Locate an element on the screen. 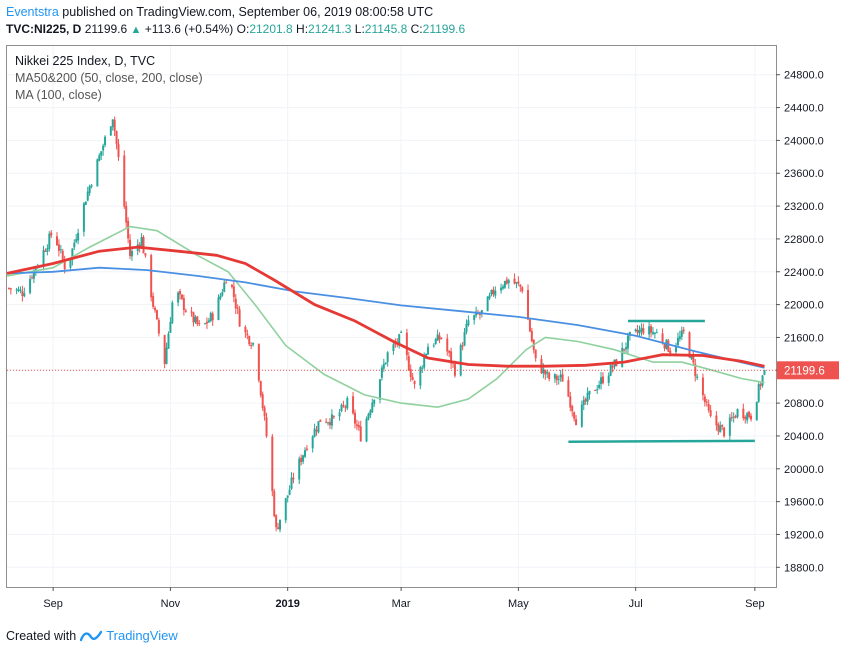 The width and height of the screenshot is (845, 654). time-axis: Sep Nov 2019 Mar May Jul Sep is located at coordinates (404, 598).